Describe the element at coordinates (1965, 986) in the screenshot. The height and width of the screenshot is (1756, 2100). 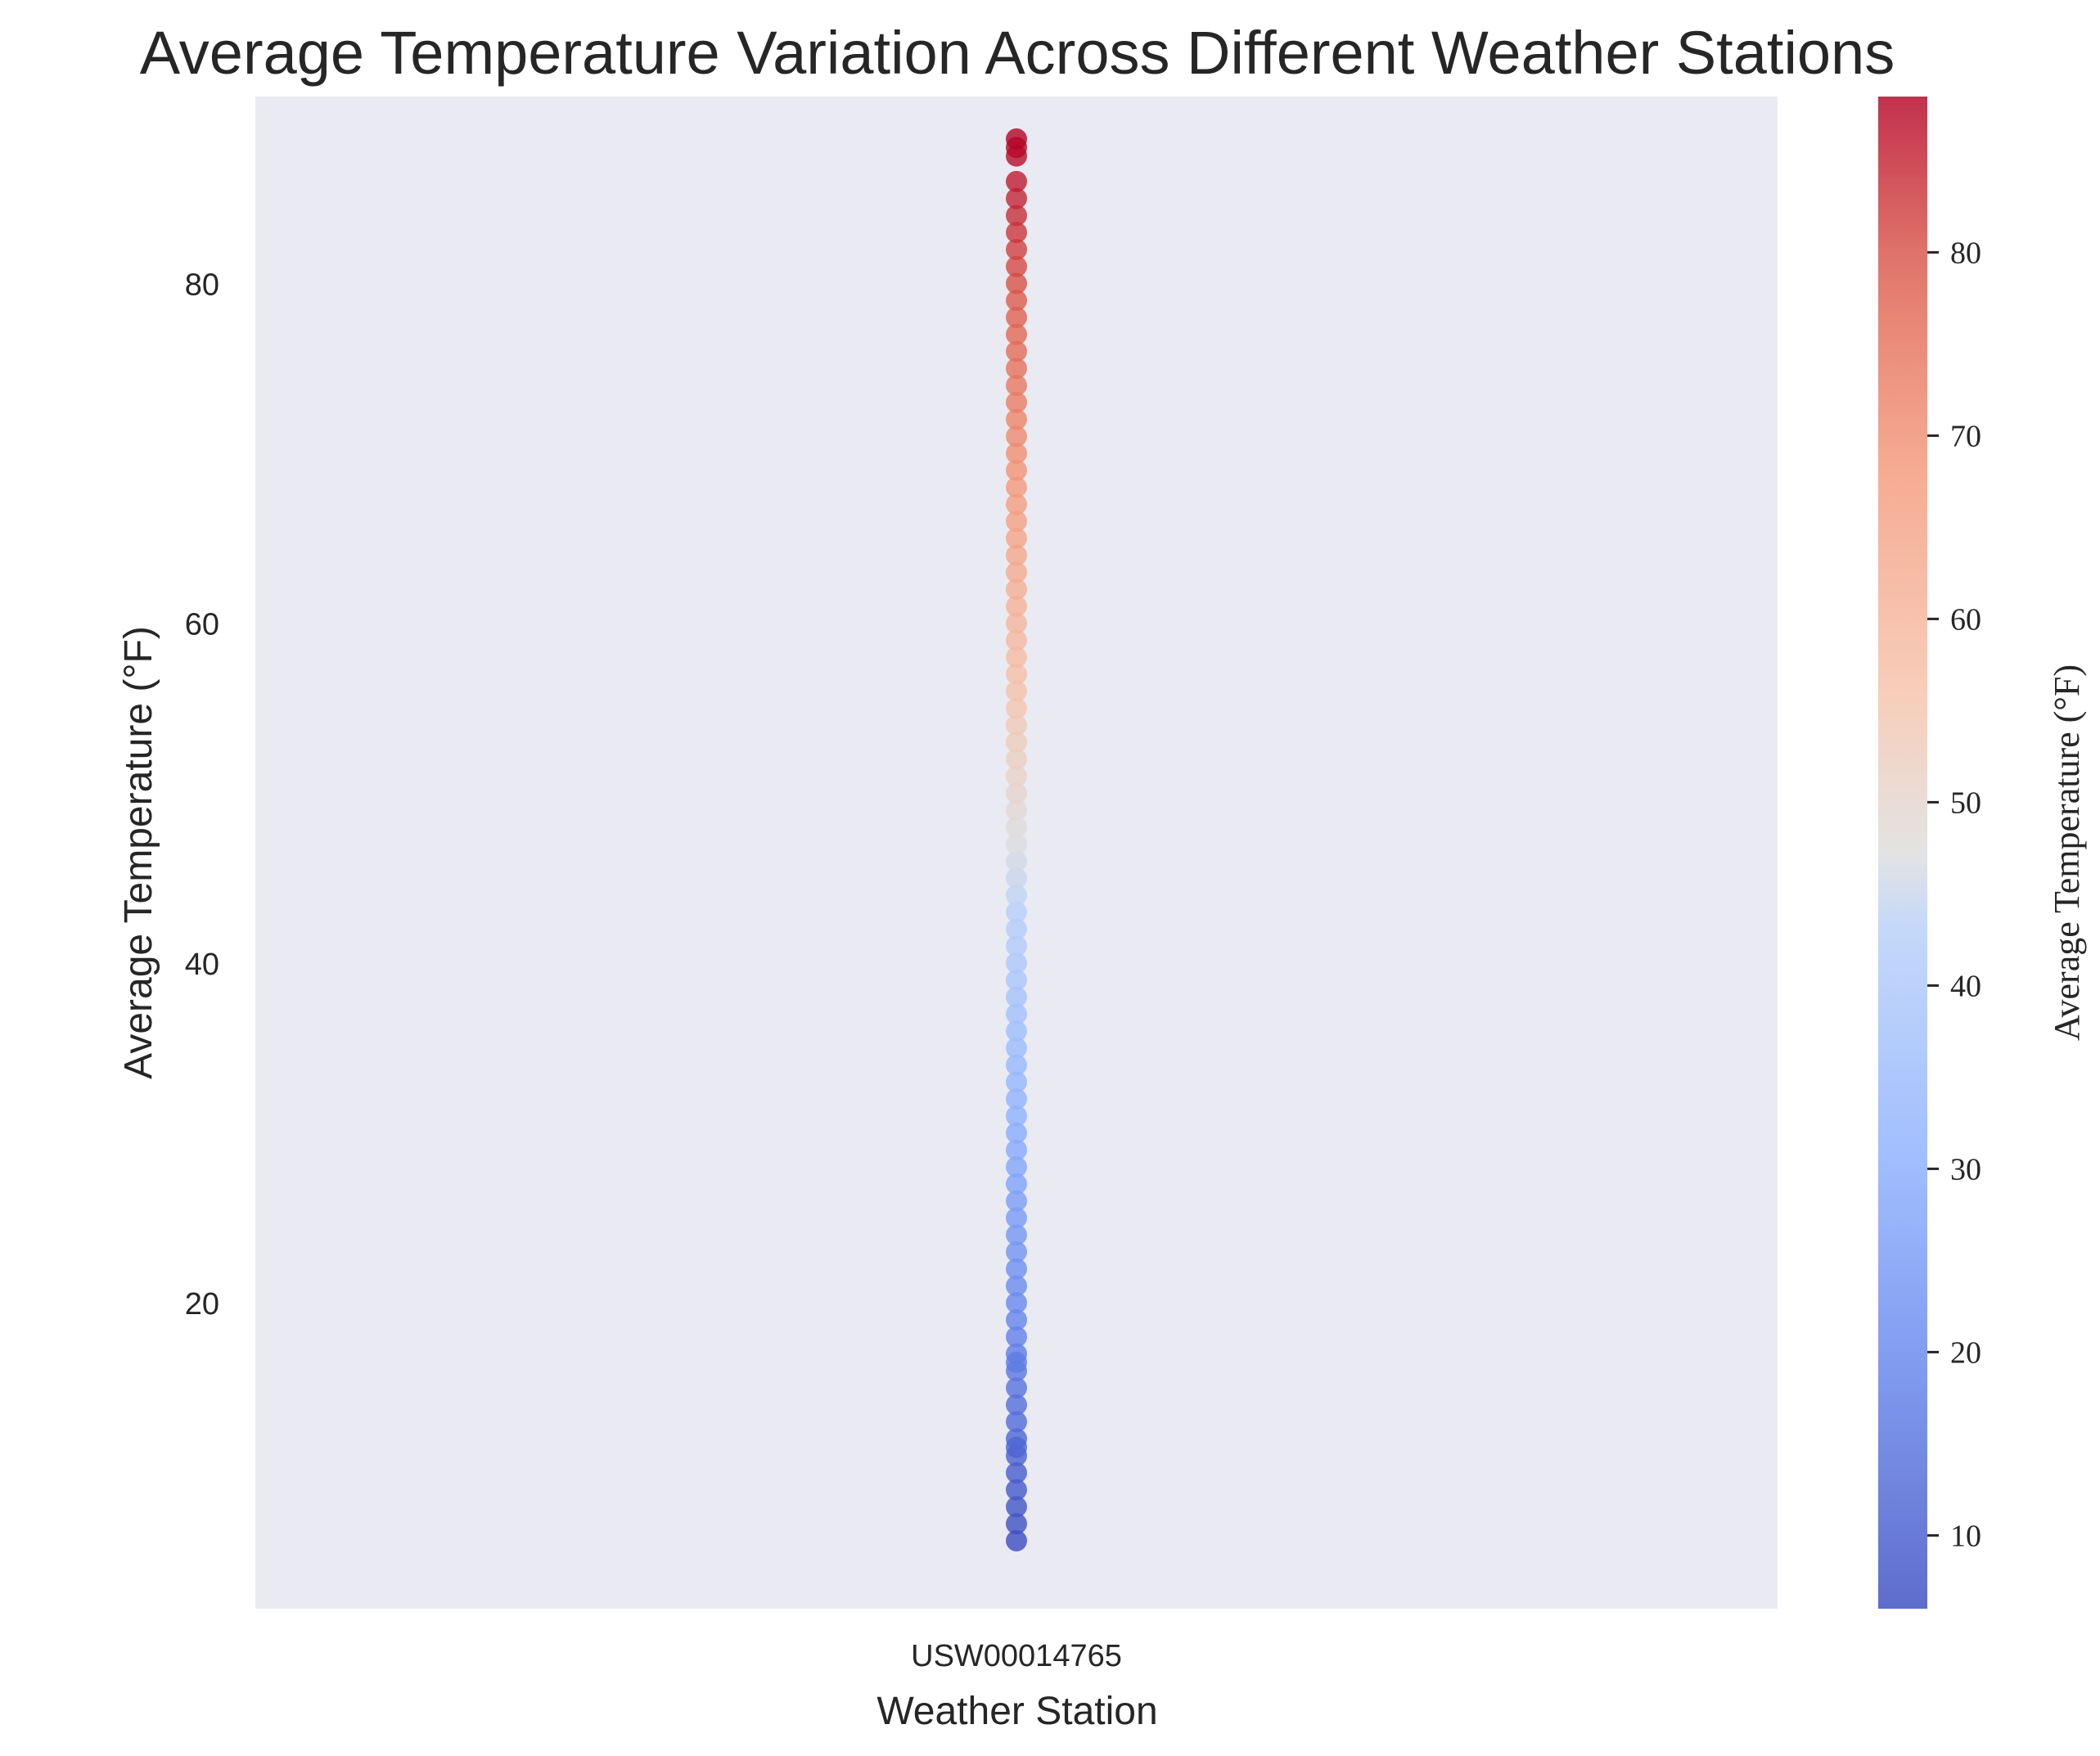
I see `colorbar-tick-label: 40` at that location.